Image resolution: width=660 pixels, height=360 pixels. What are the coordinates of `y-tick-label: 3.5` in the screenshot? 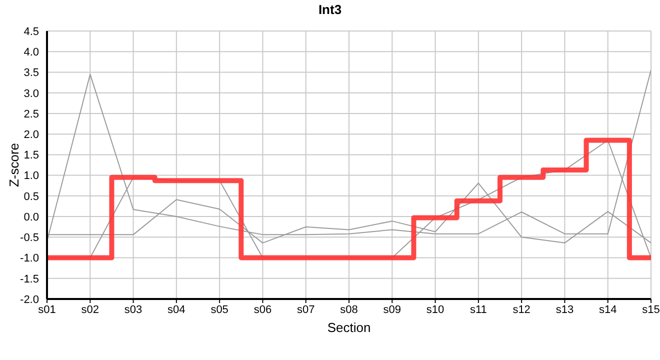 It's located at (31, 73).